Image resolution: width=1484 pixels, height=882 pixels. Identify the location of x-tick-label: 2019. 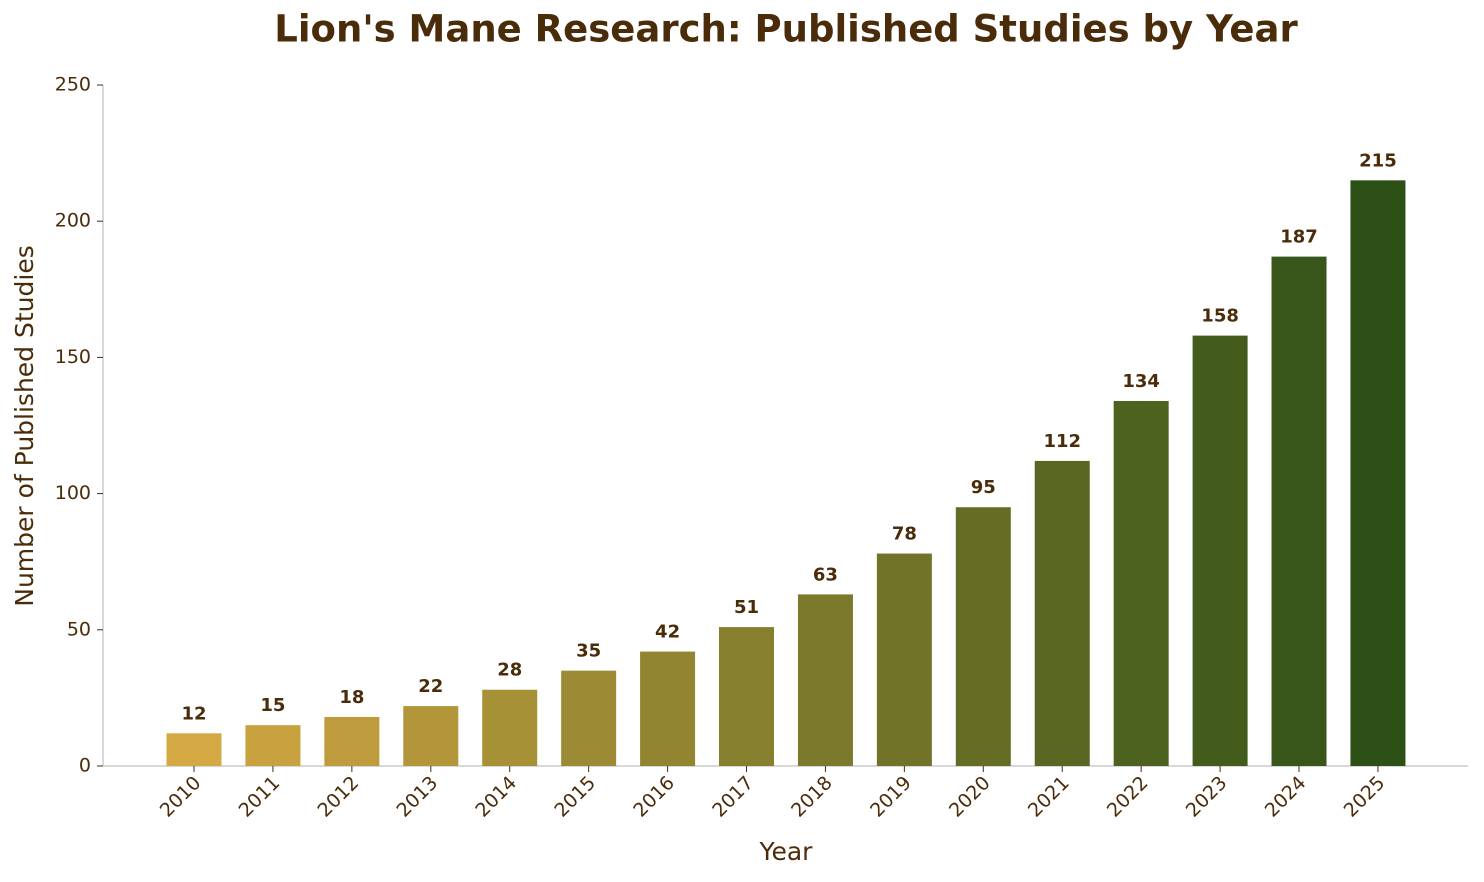
(891, 797).